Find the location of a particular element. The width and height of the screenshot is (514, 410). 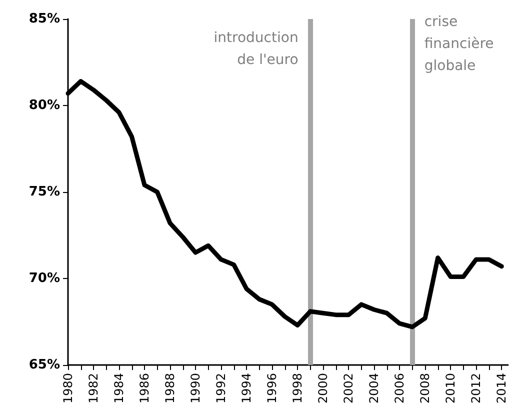

x-tick-label: 2002 is located at coordinates (349, 388).